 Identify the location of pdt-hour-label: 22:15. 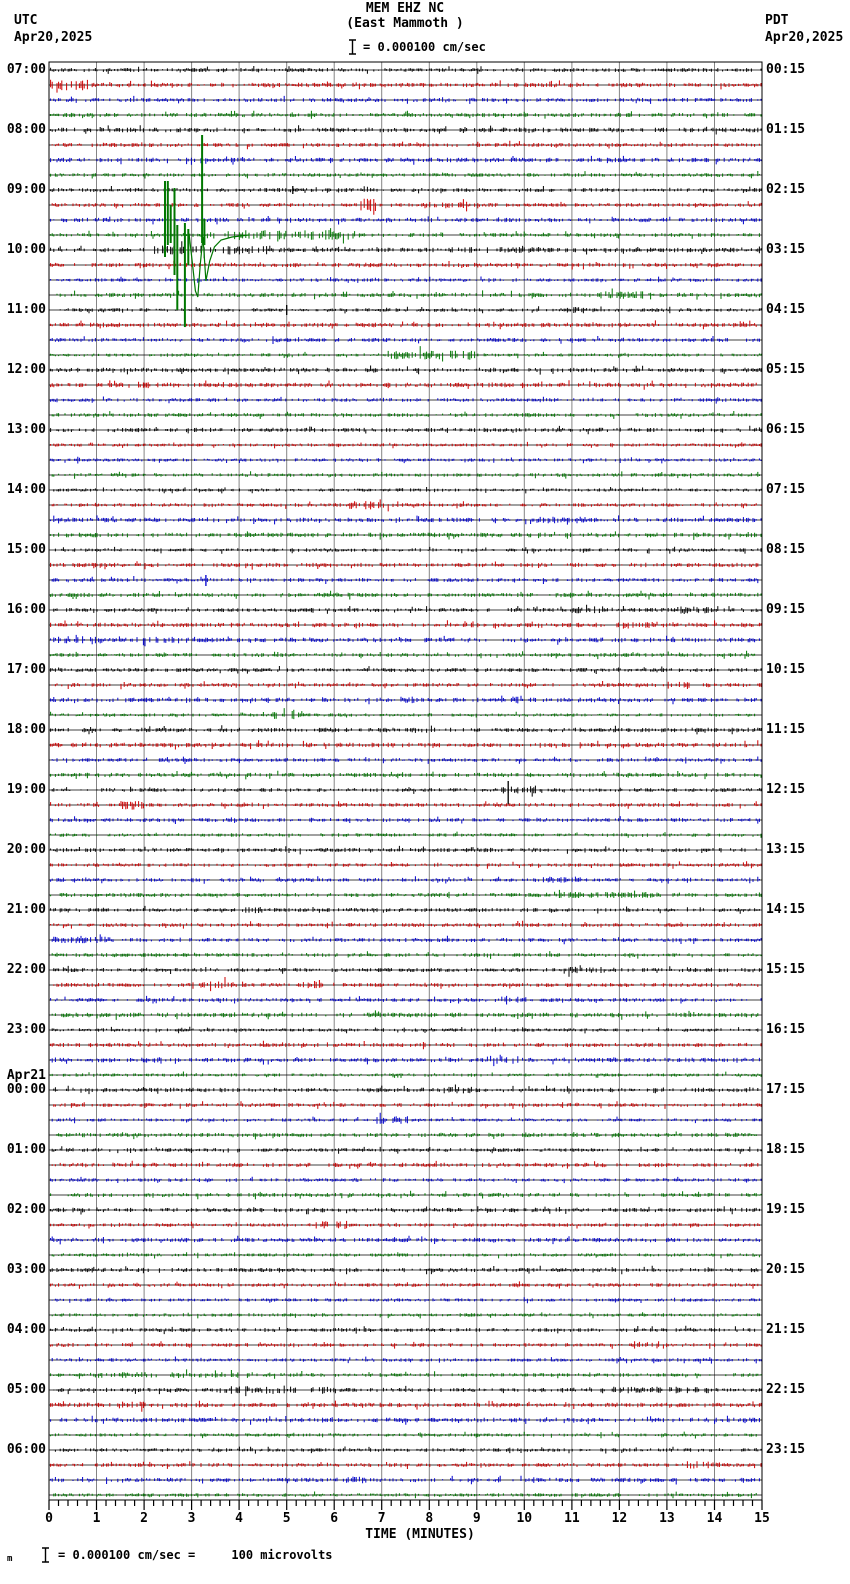
(786, 1389).